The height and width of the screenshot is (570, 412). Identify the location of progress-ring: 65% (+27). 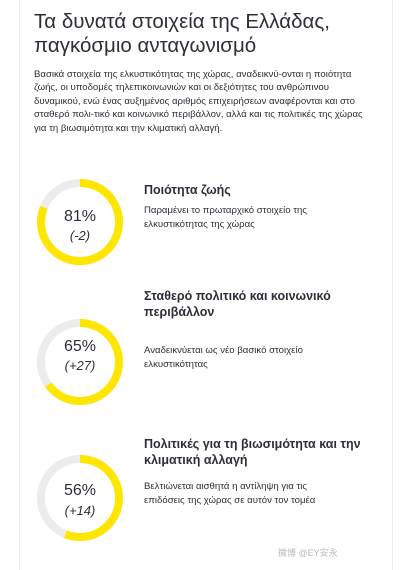
(80, 362).